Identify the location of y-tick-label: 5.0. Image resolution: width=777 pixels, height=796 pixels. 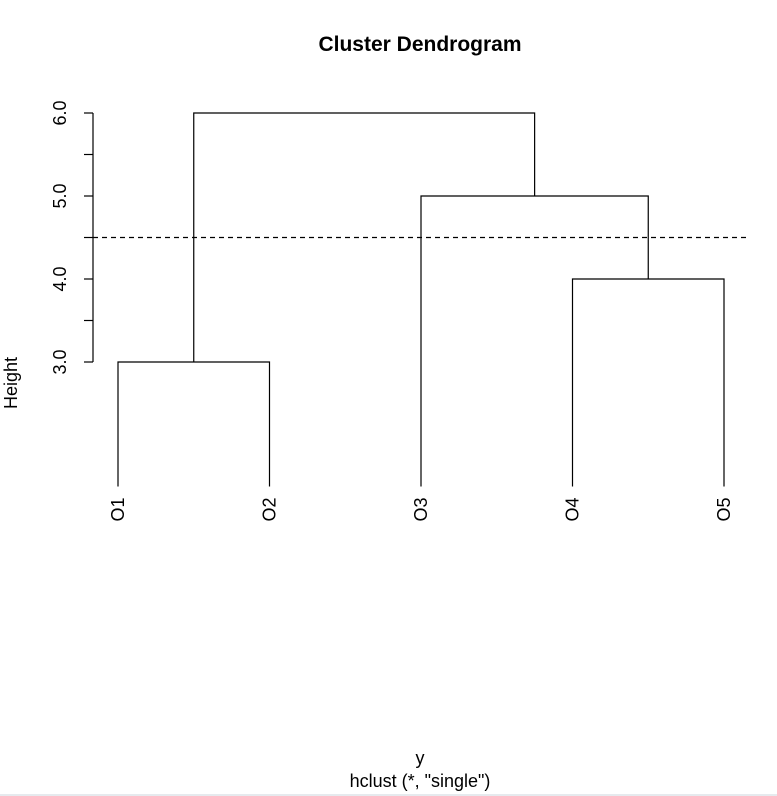
(60, 195).